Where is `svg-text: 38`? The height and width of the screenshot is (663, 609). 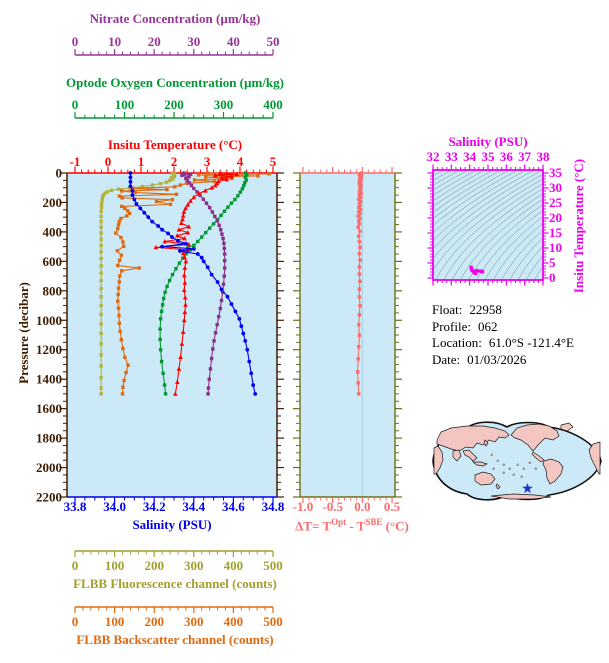
svg-text: 38 is located at coordinates (544, 156).